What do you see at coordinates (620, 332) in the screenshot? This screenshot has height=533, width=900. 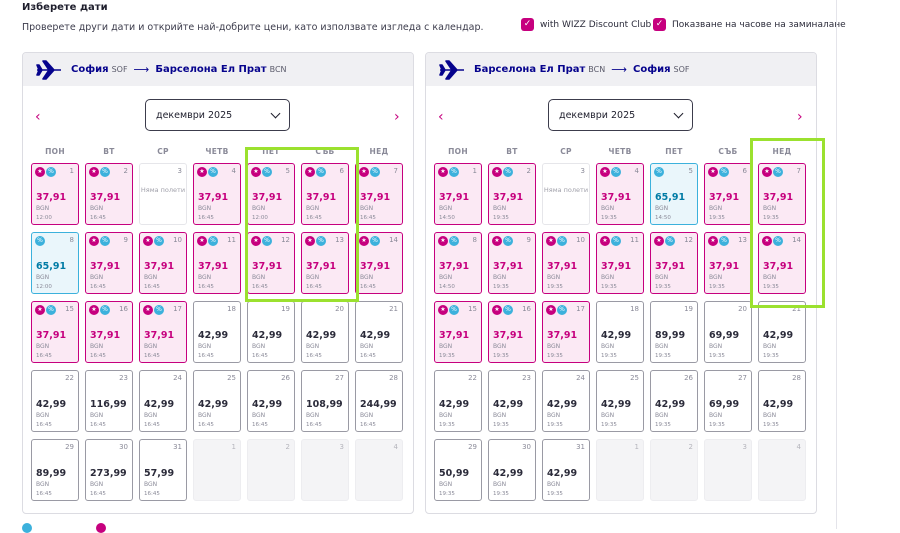 I see `calendar-day: 18 42,99 BGN 19:35` at bounding box center [620, 332].